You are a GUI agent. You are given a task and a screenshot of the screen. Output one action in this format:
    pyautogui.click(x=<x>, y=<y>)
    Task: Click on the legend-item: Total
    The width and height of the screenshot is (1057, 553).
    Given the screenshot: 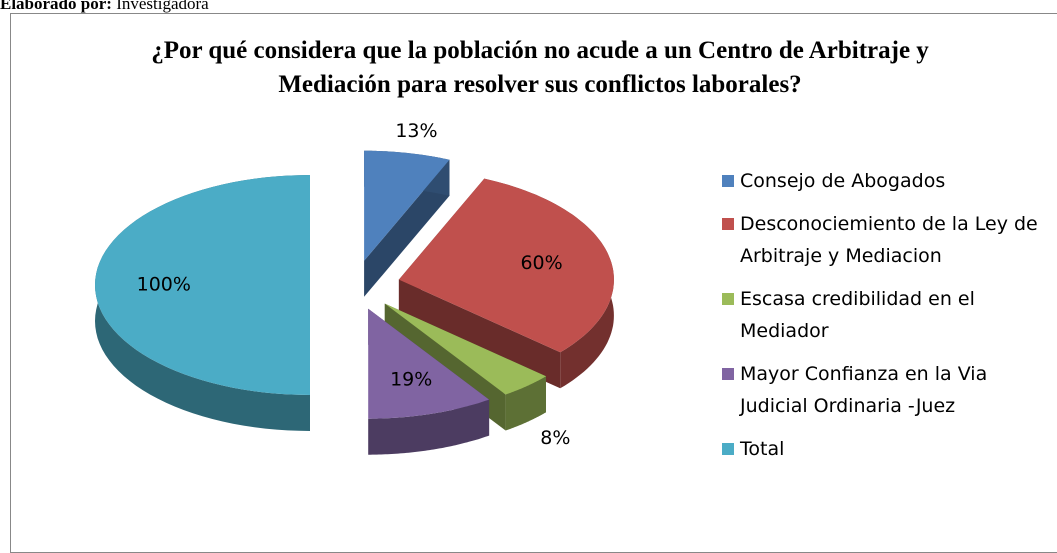 What is the action you would take?
    pyautogui.click(x=885, y=449)
    